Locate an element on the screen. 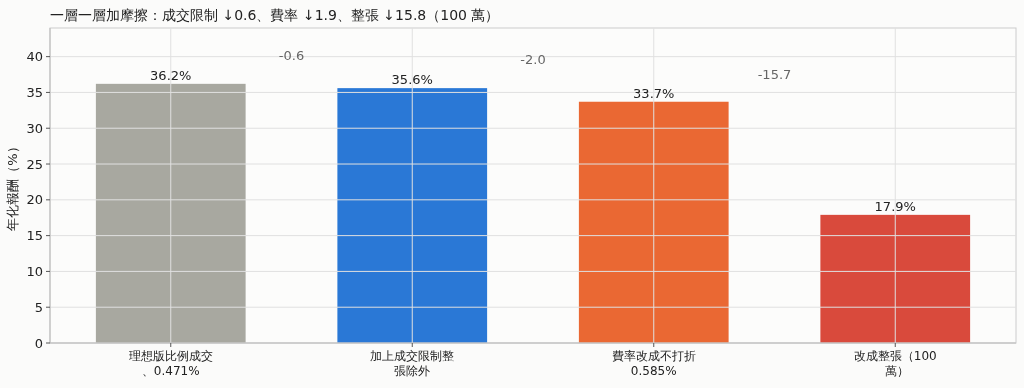 This screenshot has width=1024, height=388. annotation: -15.7 is located at coordinates (774, 74).